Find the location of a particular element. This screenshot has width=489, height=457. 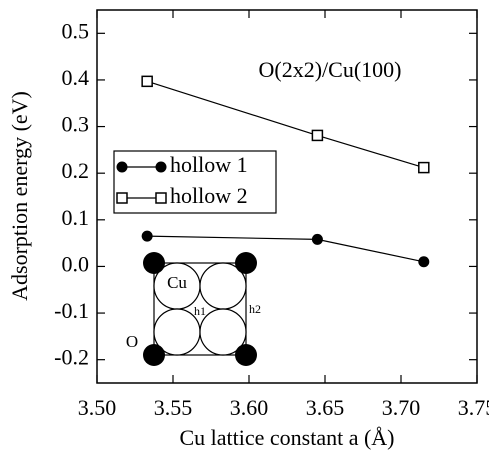

series-line is located at coordinates (285, 249).